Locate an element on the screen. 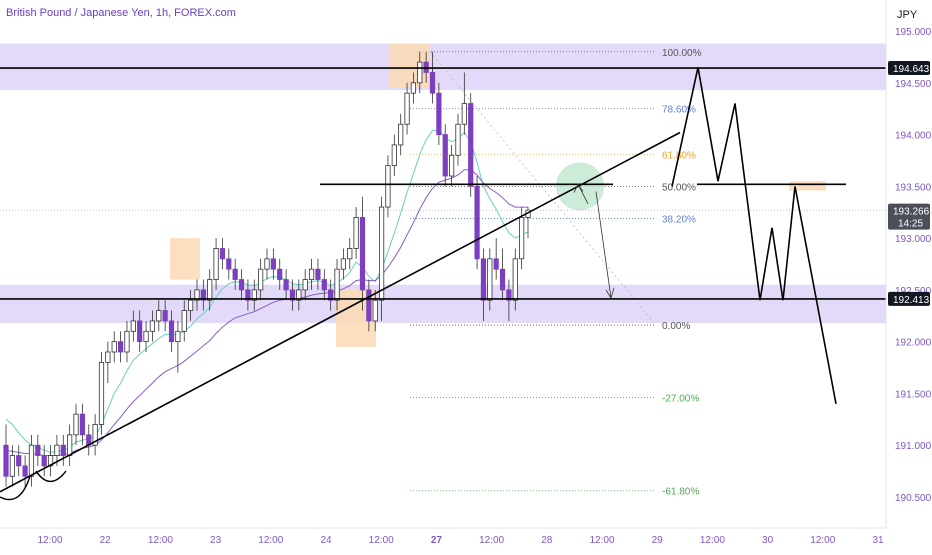 This screenshot has height=555, width=932. projection-path is located at coordinates (754, 235).